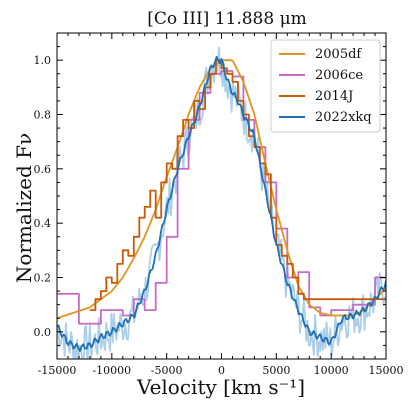 Image resolution: width=415 pixels, height=415 pixels. What do you see at coordinates (338, 54) in the screenshot?
I see `legend-label: 2005df` at bounding box center [338, 54].